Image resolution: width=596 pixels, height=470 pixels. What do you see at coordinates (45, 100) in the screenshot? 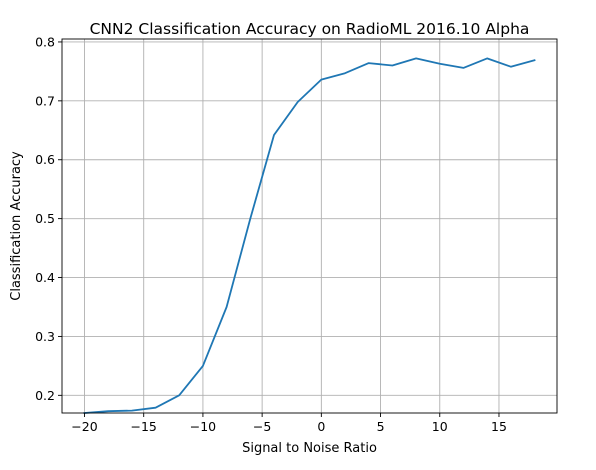
I see `y-tick-label: 0.7` at bounding box center [45, 100].